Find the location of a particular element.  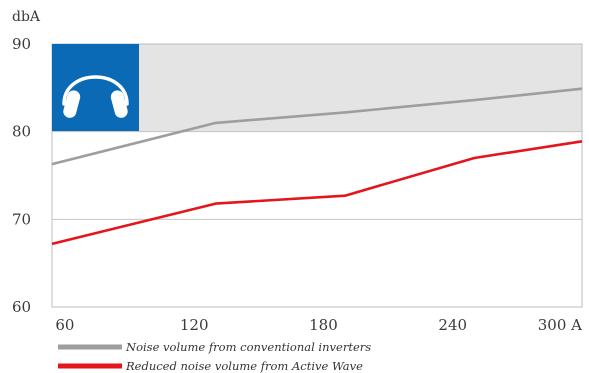

x-axis-ticks: 60 120 180 240 300 A is located at coordinates (318, 325).